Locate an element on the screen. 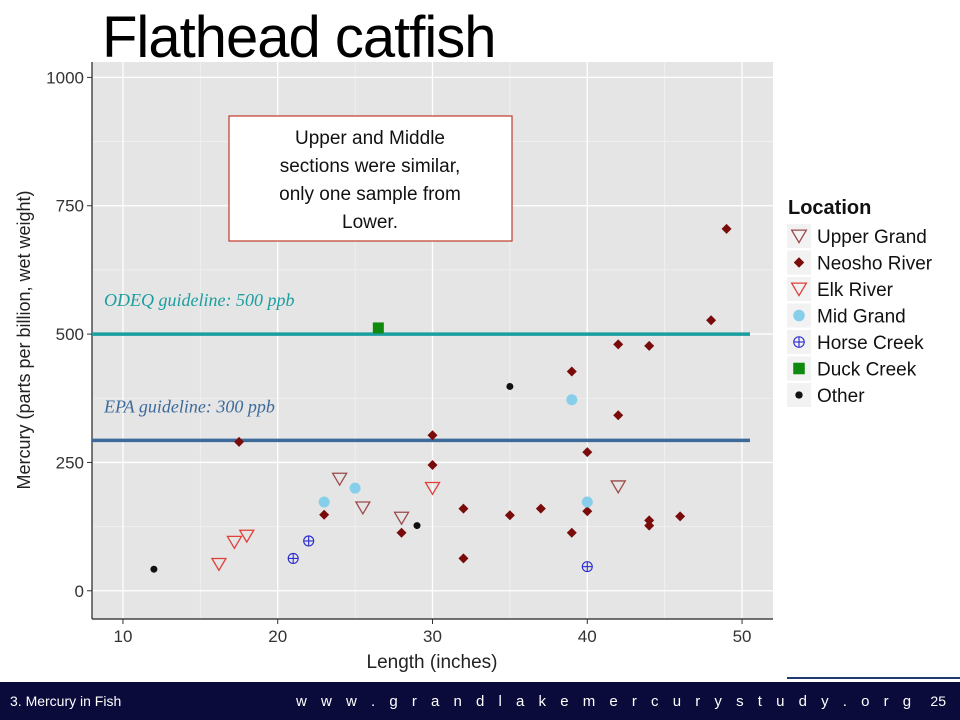 Image resolution: width=960 pixels, height=720 pixels. legend-key-other is located at coordinates (799, 395).